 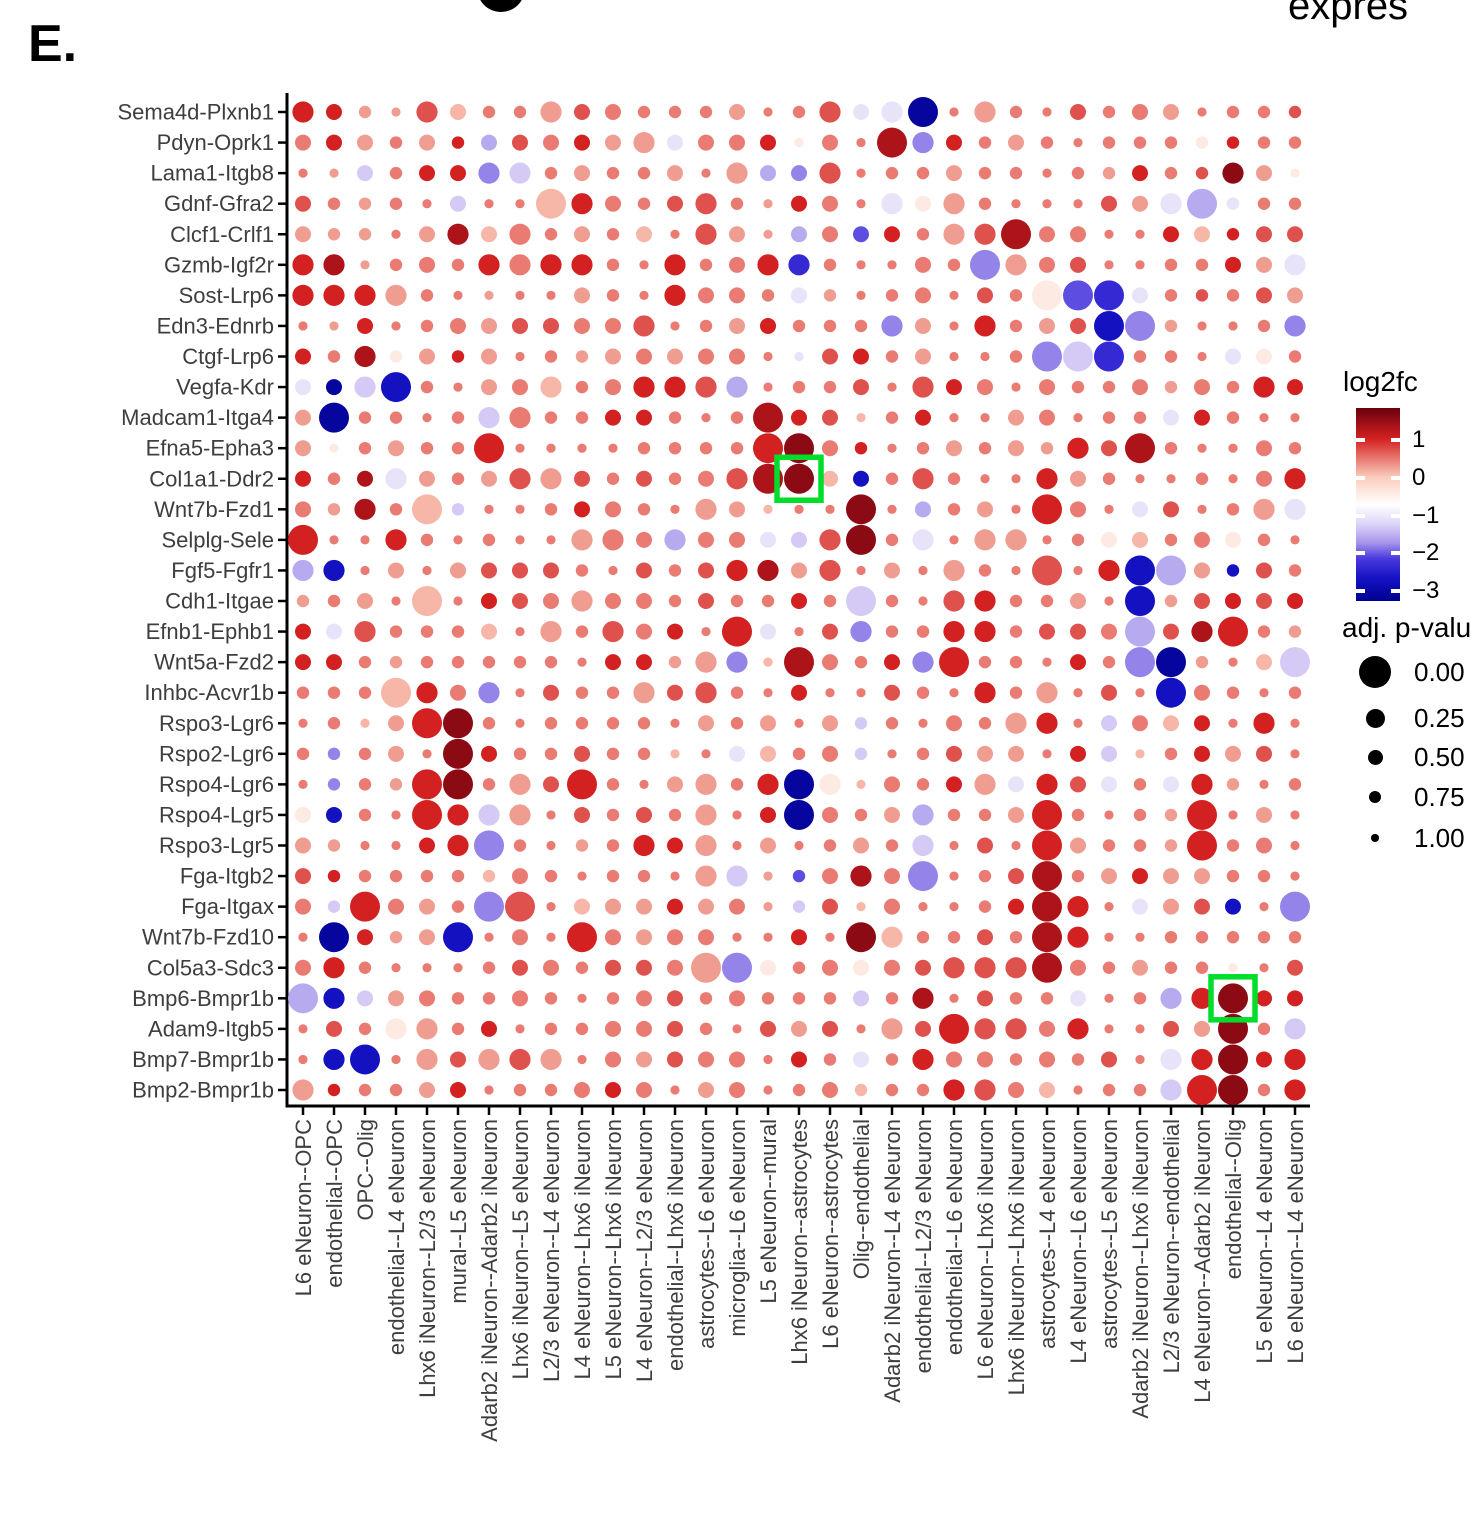 What do you see at coordinates (861, 1199) in the screenshot?
I see `x-axis-label: Olig--endothelial` at bounding box center [861, 1199].